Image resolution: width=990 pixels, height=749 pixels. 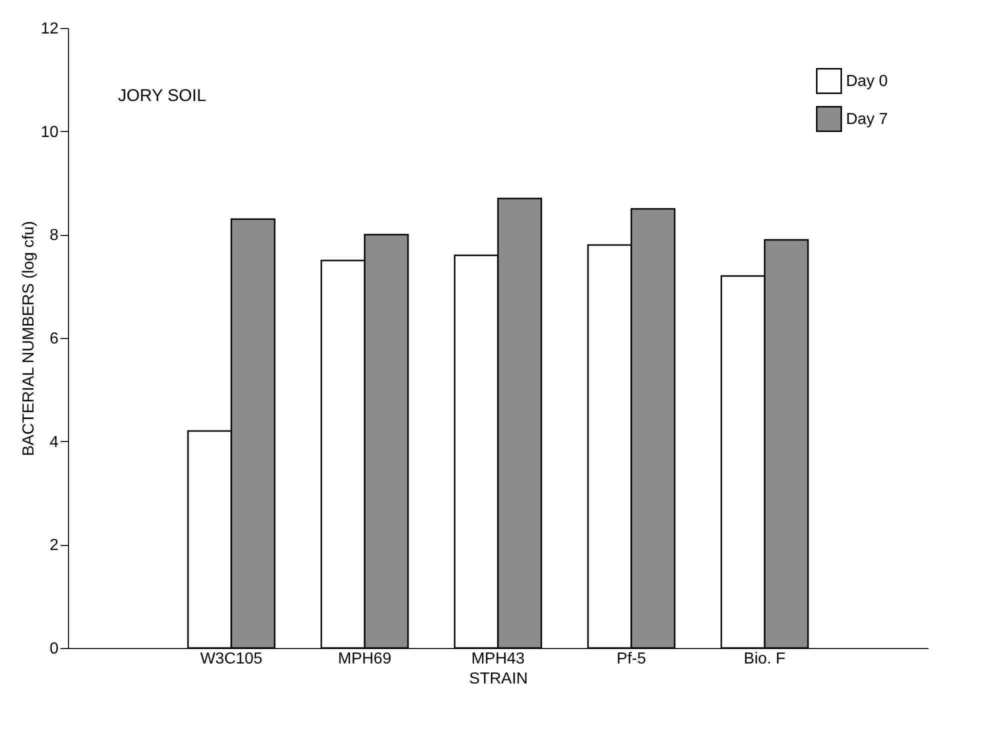 I want to click on annotation: JORY SOIL, so click(x=162, y=95).